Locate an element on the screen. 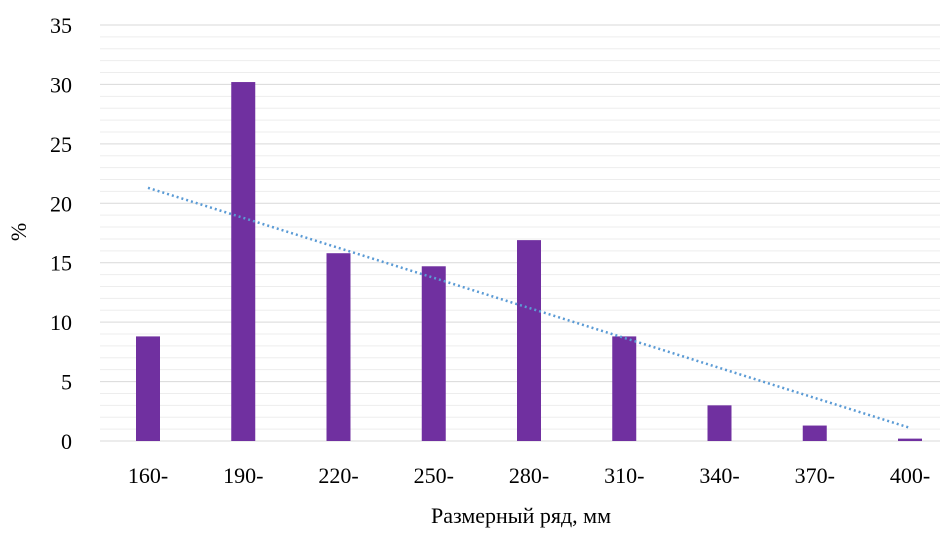 The width and height of the screenshot is (947, 533). x-tick-label: 310- is located at coordinates (624, 475).